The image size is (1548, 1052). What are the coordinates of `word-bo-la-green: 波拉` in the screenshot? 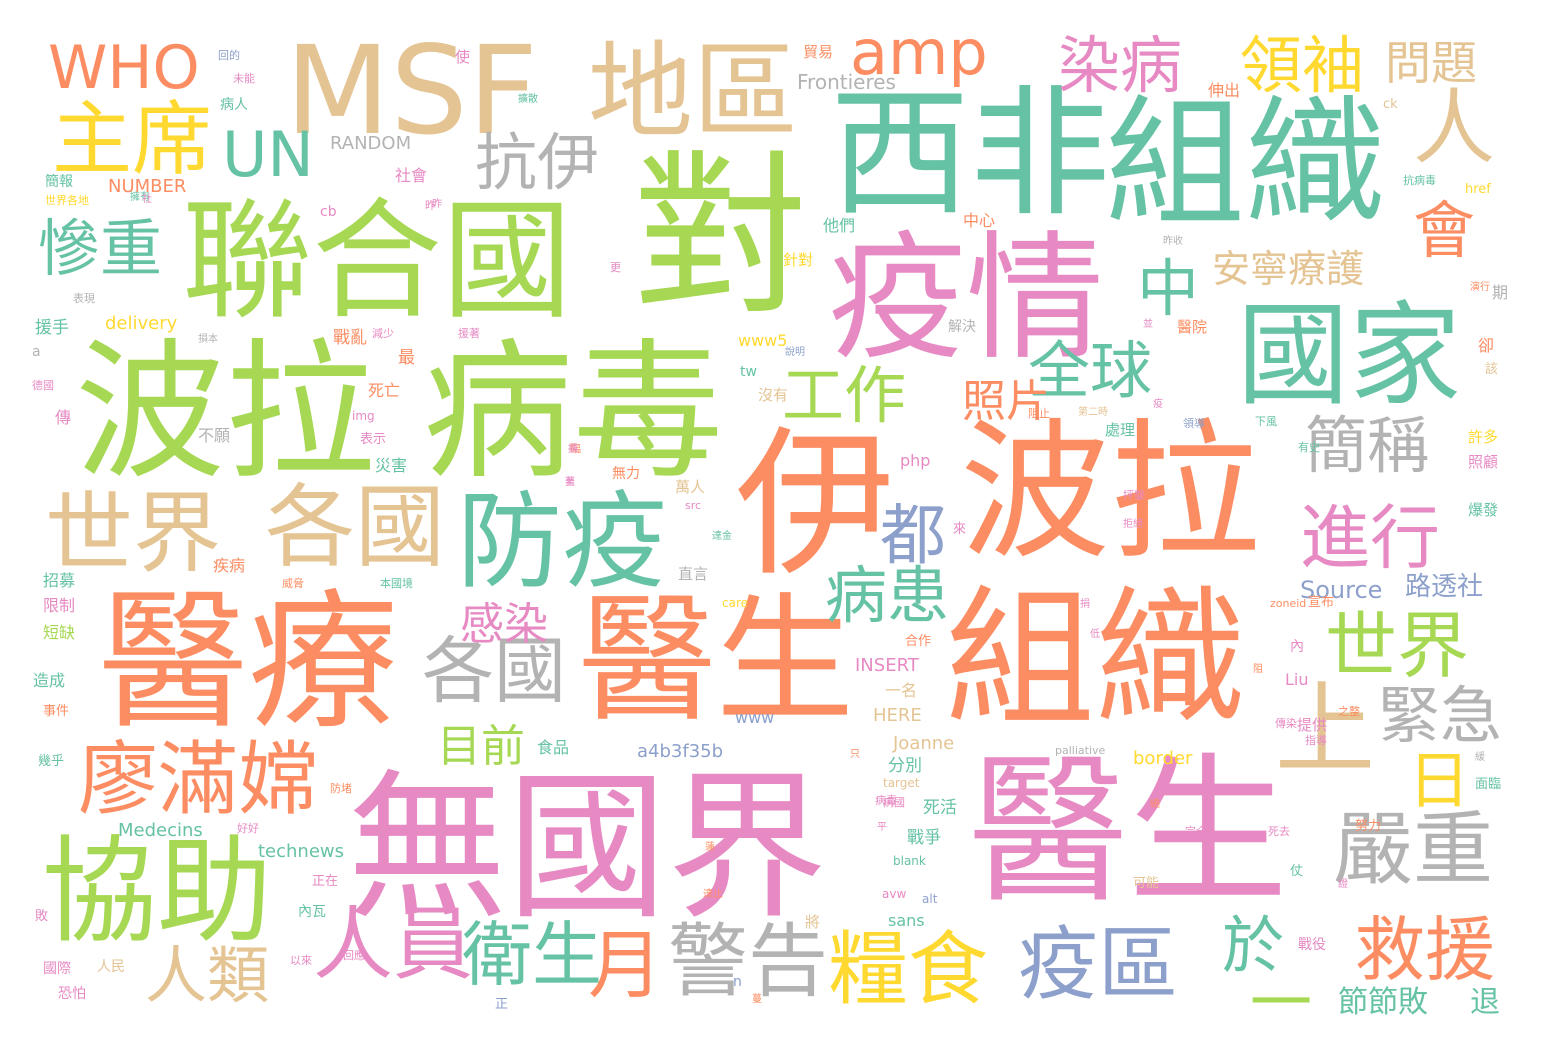 It's located at (225, 413).